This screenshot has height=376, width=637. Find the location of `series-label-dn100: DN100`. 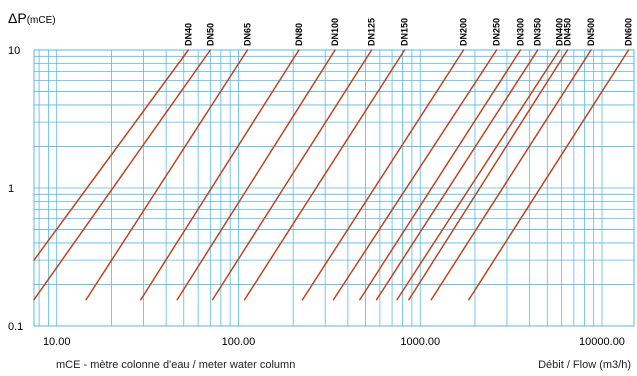

series-label-dn100: DN100 is located at coordinates (335, 32).